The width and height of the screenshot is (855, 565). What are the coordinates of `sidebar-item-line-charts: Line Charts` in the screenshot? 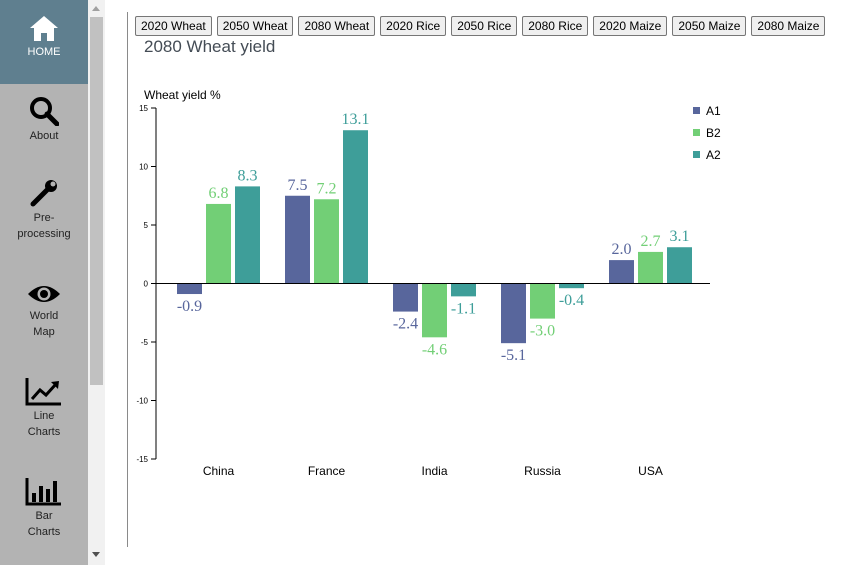 It's located at (44, 408).